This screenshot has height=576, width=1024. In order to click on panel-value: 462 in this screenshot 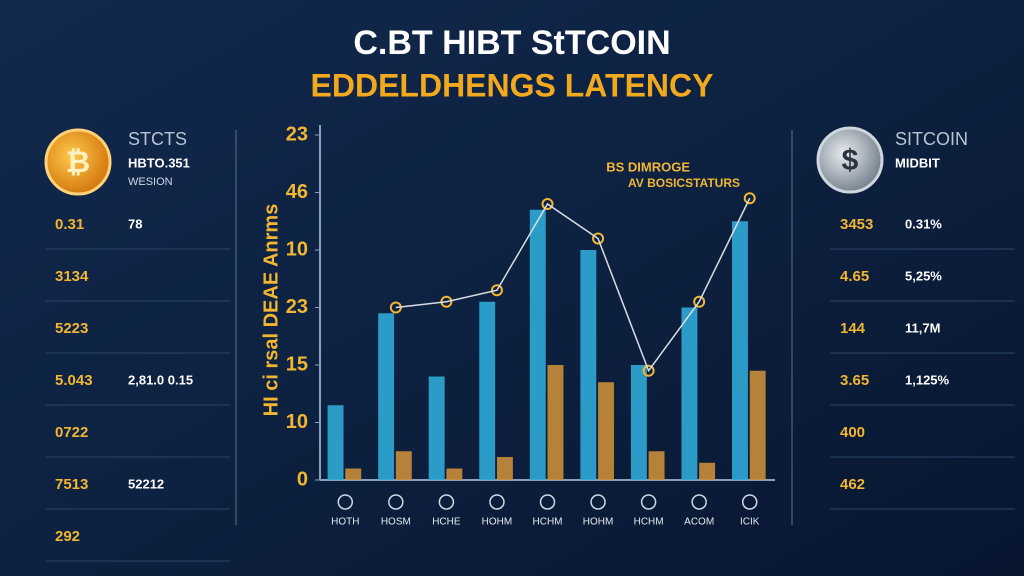, I will do `click(852, 484)`.